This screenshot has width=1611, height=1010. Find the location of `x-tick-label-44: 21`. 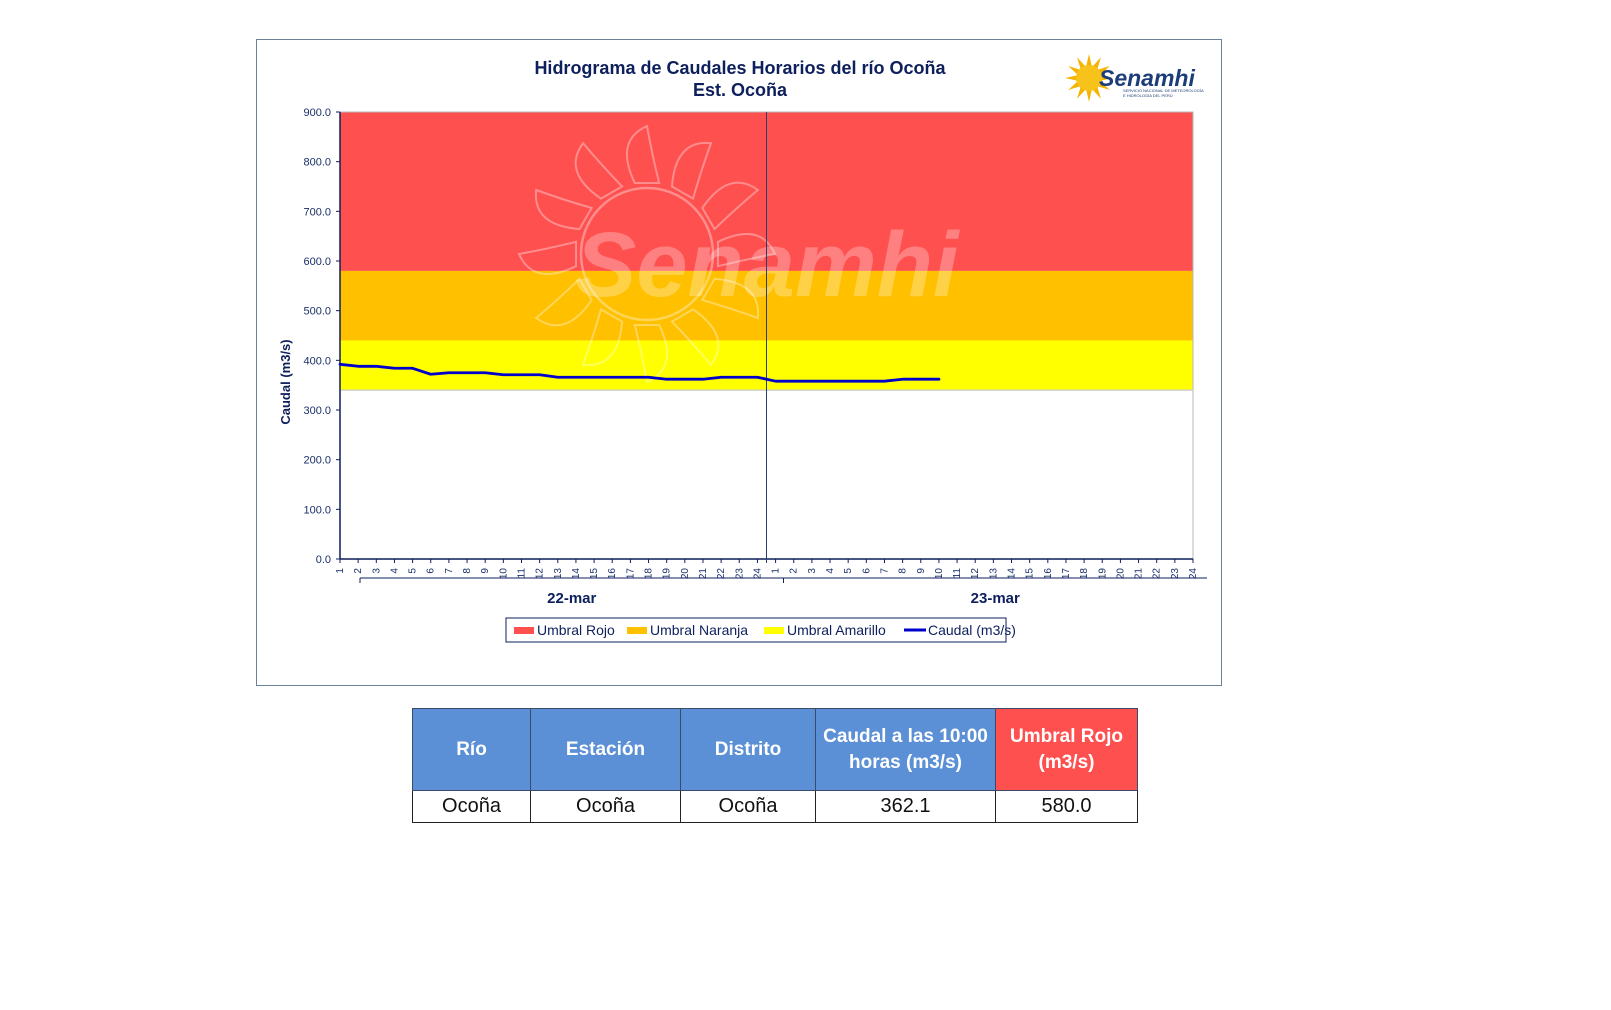

x-tick-label-44: 21 is located at coordinates (1139, 574).